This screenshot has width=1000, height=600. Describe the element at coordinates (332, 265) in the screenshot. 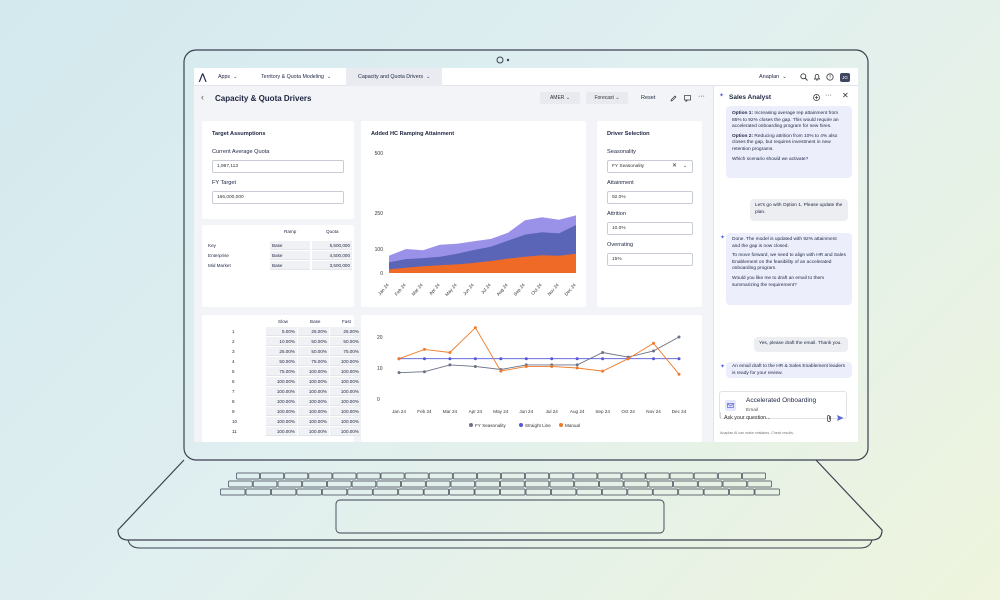

I see `quota-cell: 3,500,000` at that location.